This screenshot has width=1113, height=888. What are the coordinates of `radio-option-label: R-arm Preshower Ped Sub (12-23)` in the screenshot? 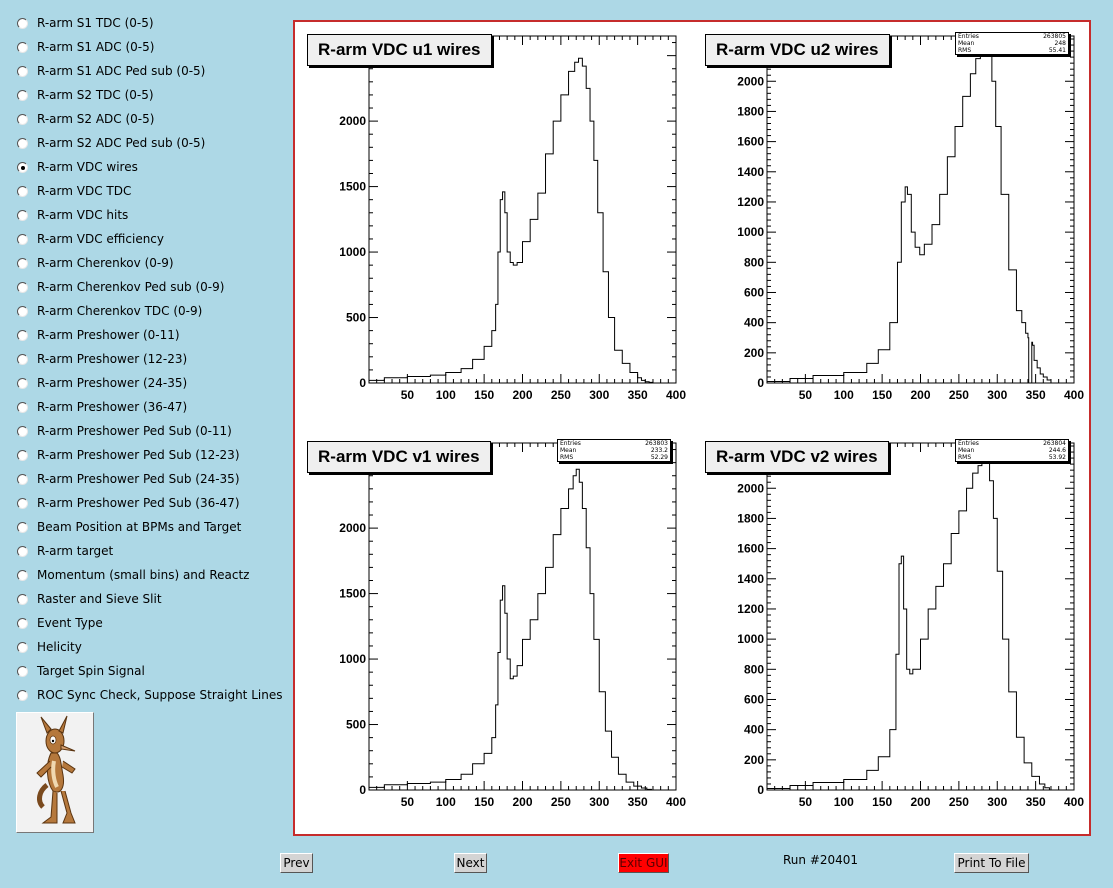 It's located at (138, 455).